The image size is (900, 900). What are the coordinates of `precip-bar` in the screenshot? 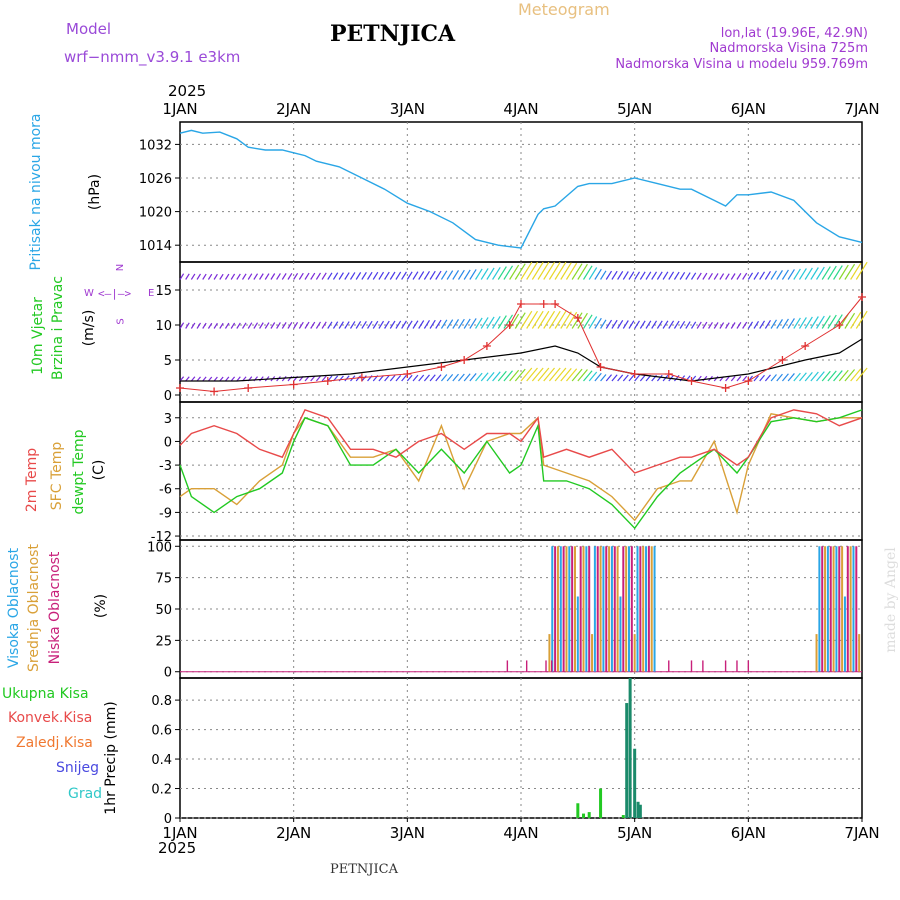 It's located at (635, 783).